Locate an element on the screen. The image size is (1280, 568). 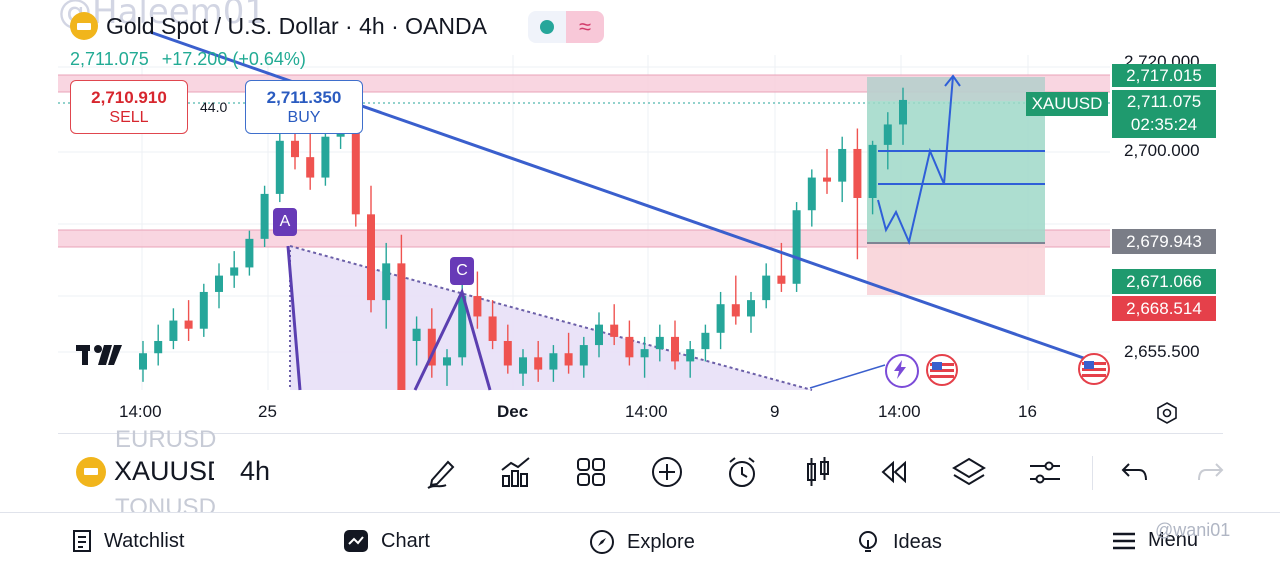
price-axis-label: 2,700.000 is located at coordinates (1162, 150).